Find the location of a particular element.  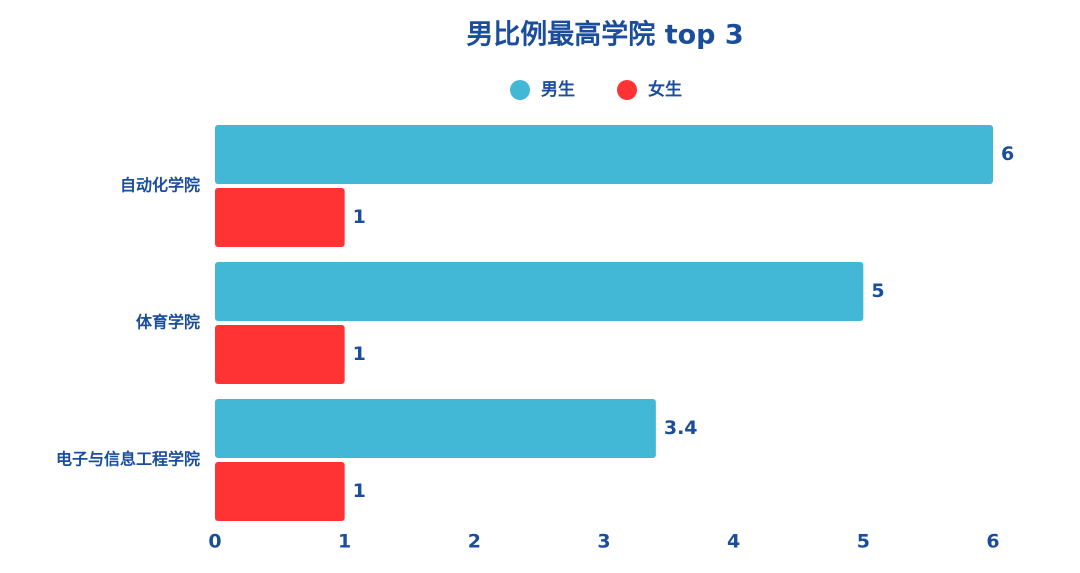

x-tick-label: 3 is located at coordinates (603, 542).